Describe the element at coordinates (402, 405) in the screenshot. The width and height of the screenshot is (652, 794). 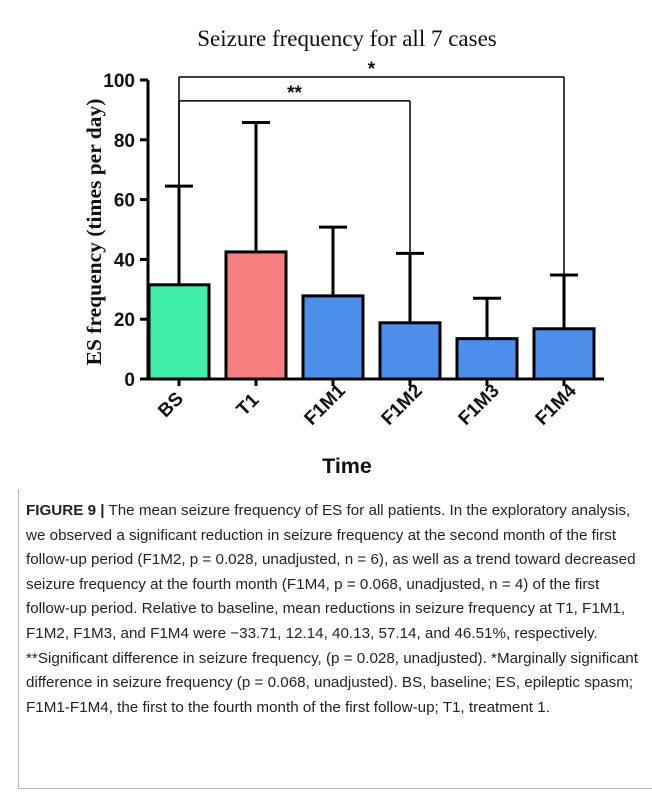
I see `x-tick-label: F1M2` at that location.